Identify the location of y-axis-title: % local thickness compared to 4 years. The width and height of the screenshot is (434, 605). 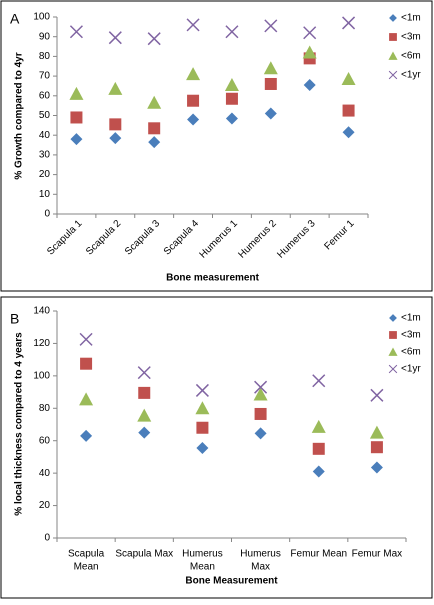
(19, 424).